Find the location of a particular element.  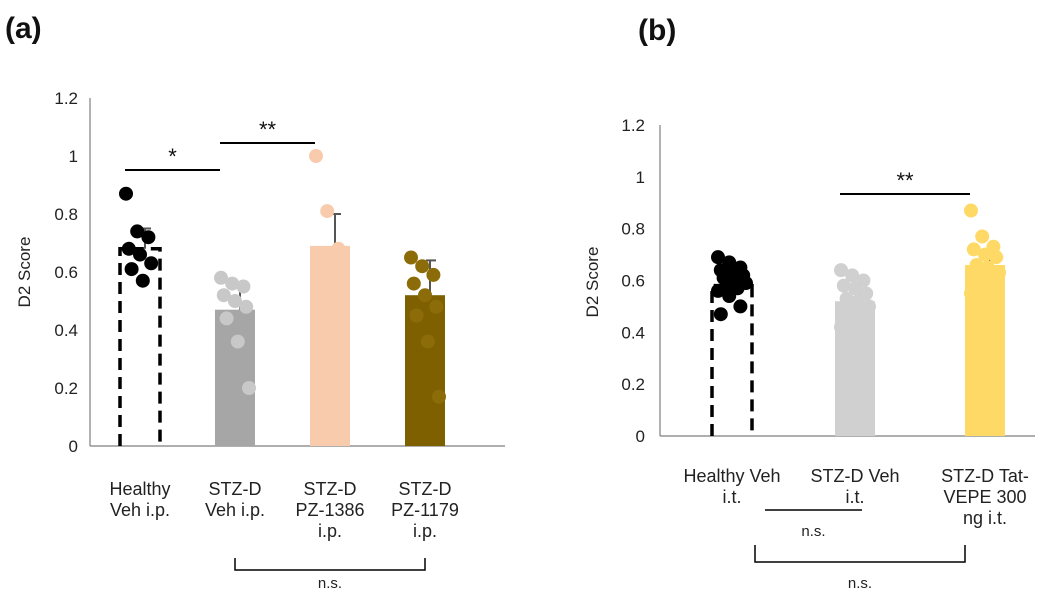

panel-b-category-label-line: ng i.t. is located at coordinates (985, 518).